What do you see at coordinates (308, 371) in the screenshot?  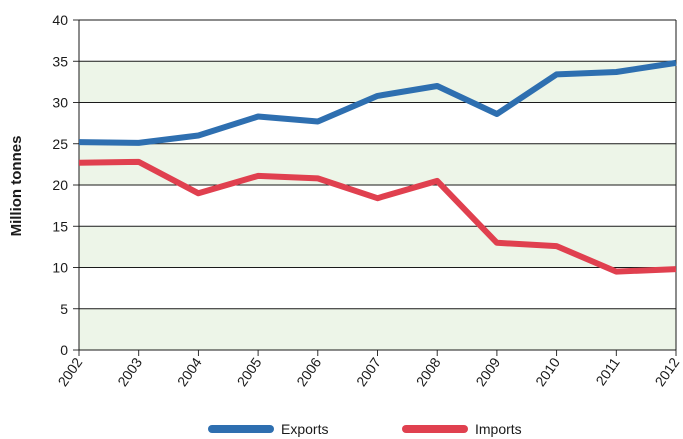 I see `x-tick-label: 2006` at bounding box center [308, 371].